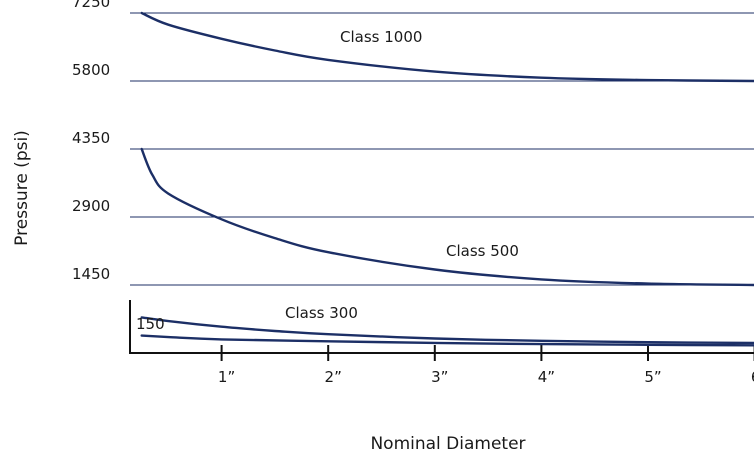  I want to click on x-tick-label: 6”, so click(752, 377).